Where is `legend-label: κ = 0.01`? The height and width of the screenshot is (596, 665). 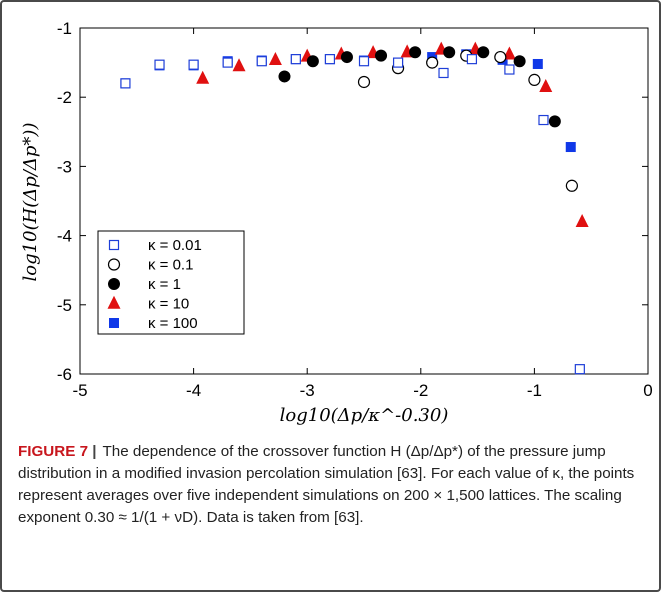
legend-label: κ = 0.01 is located at coordinates (175, 245).